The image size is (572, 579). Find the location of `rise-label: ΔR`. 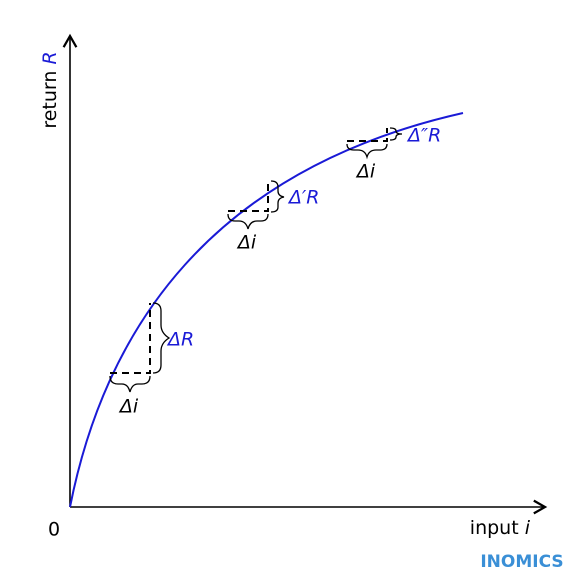

rise-label: ΔR is located at coordinates (180, 340).